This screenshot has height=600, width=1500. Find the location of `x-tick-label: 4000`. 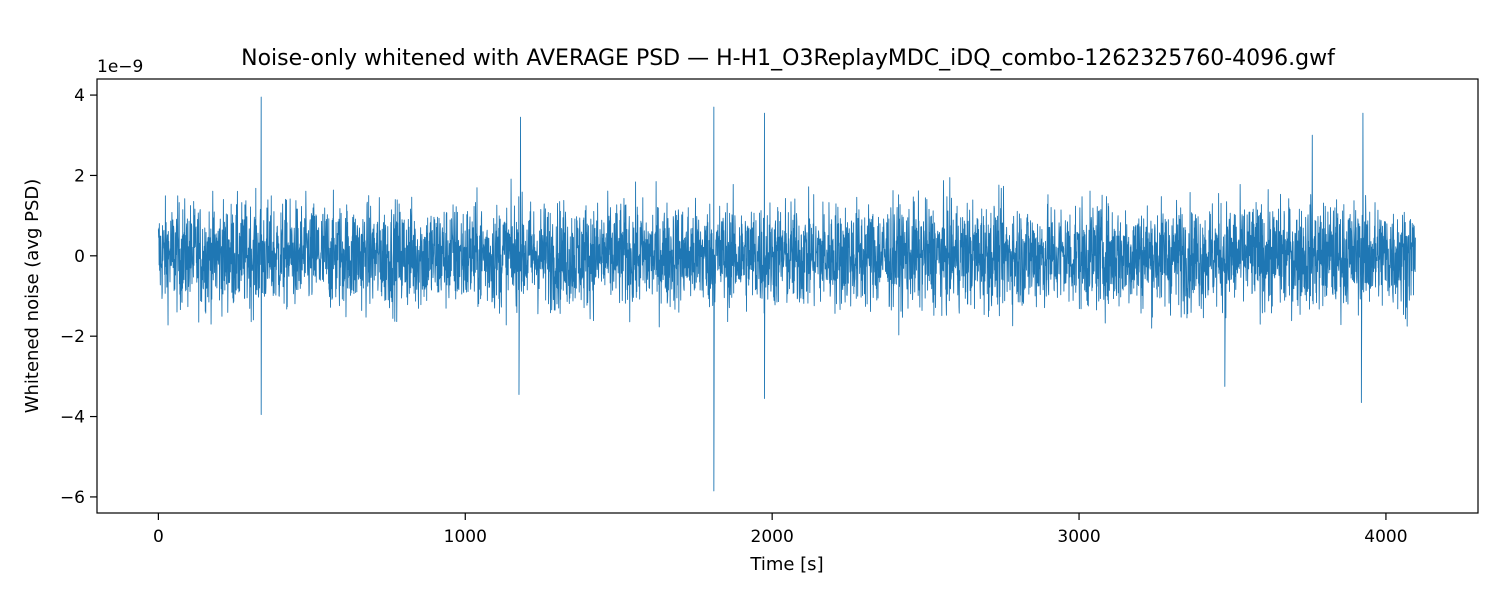

x-tick-label: 4000 is located at coordinates (1385, 537).